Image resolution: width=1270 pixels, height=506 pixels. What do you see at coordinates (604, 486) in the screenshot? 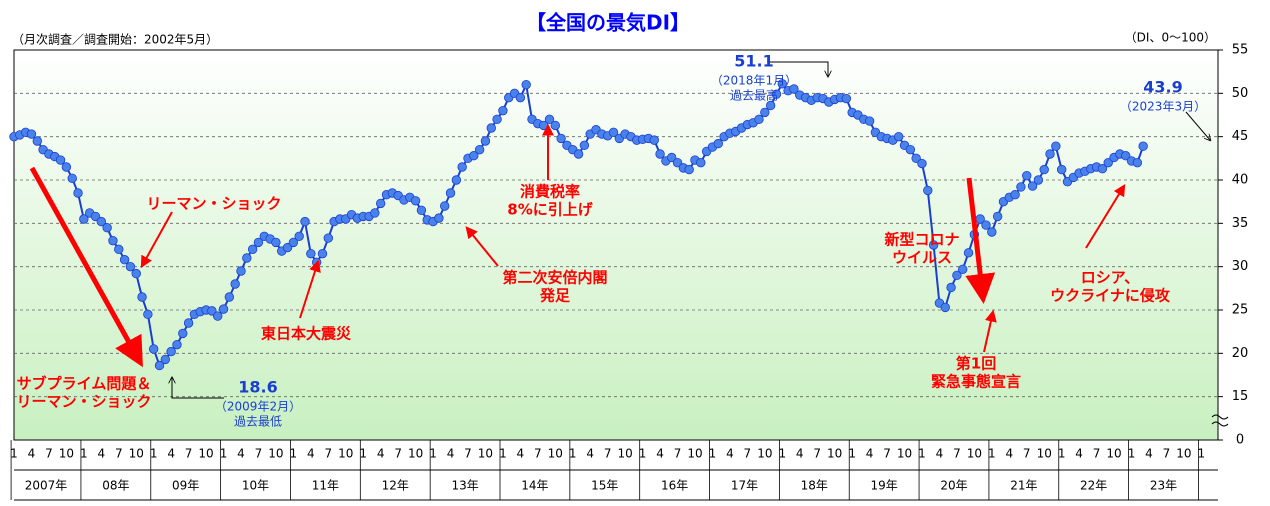
I see `year-label: 15年` at bounding box center [604, 486].